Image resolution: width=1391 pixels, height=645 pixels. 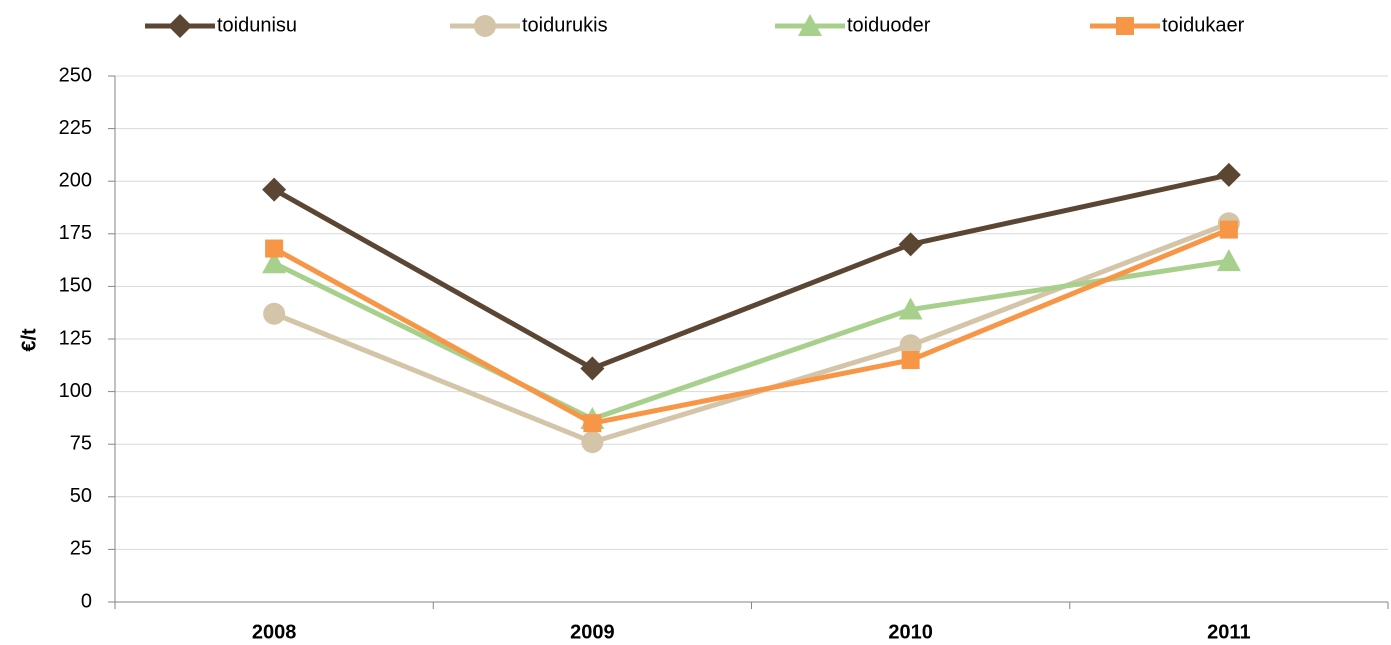 What do you see at coordinates (889, 25) in the screenshot?
I see `legend-label: toiduoder` at bounding box center [889, 25].